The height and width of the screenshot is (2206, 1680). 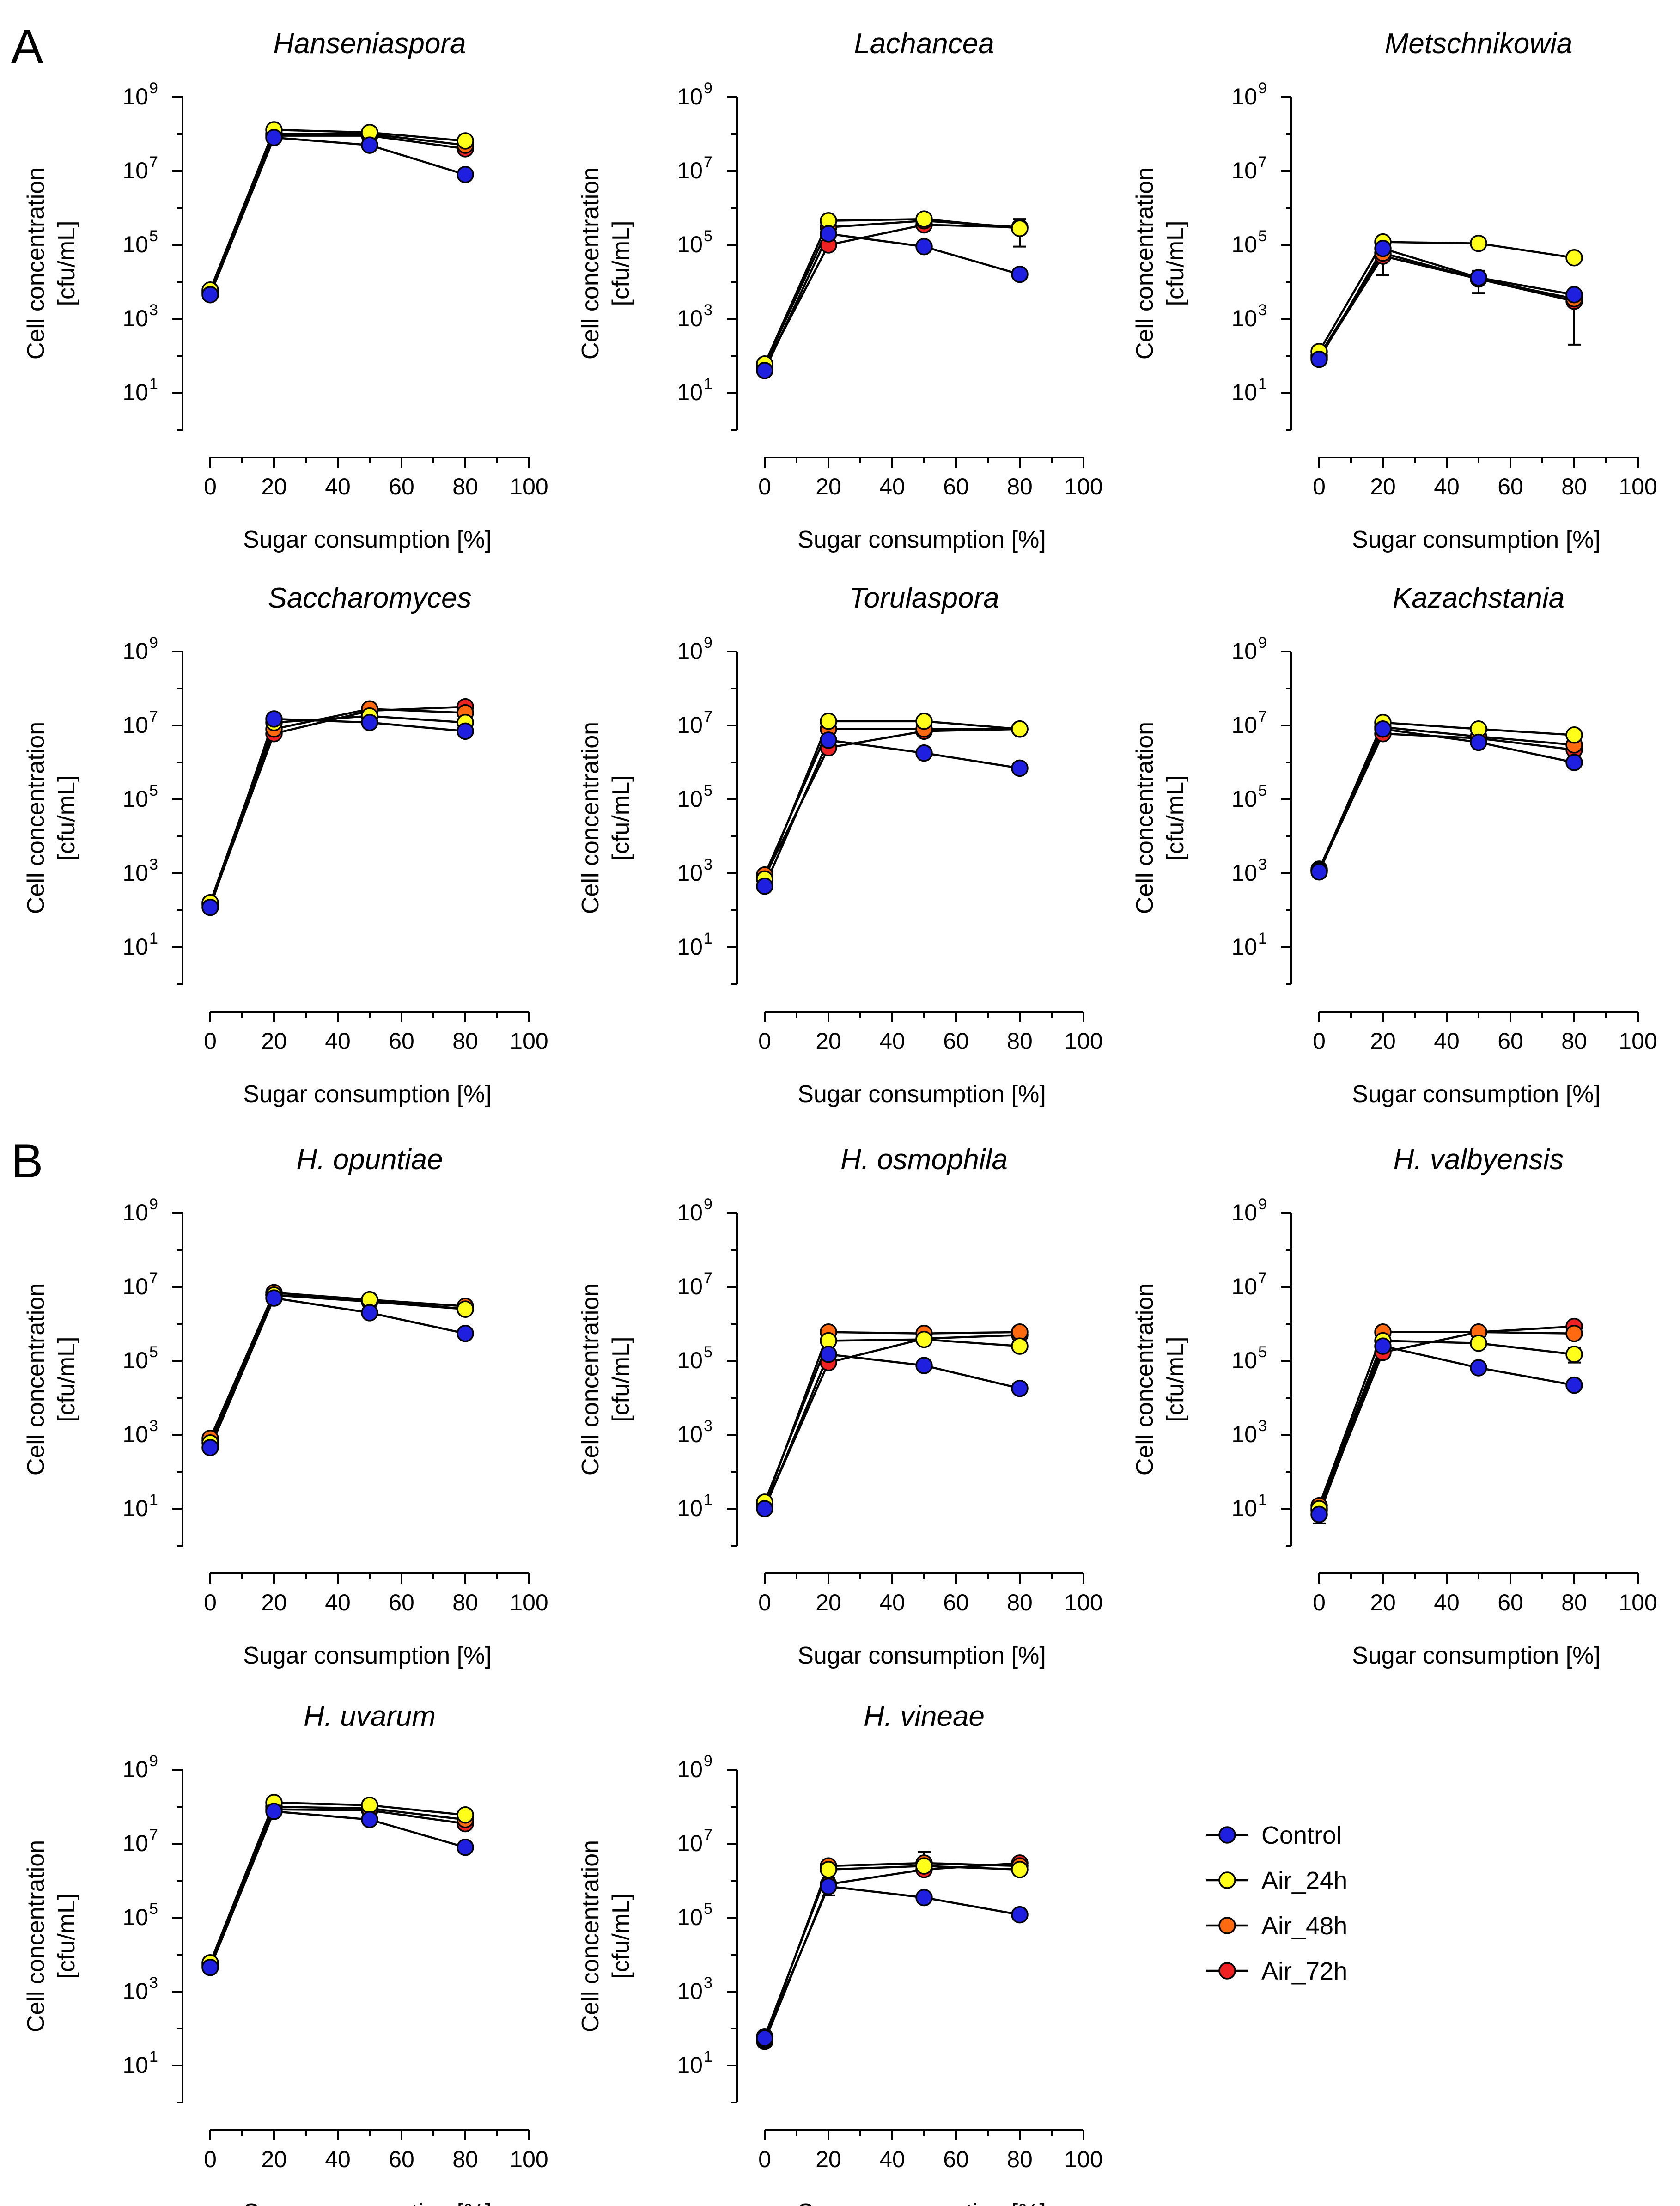 I want to click on panel-letter-b: B, so click(x=27, y=1161).